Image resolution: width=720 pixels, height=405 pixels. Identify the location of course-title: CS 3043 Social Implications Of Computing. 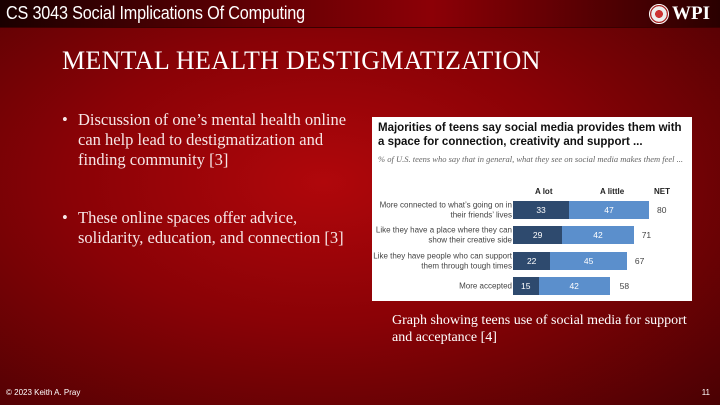
(155, 13).